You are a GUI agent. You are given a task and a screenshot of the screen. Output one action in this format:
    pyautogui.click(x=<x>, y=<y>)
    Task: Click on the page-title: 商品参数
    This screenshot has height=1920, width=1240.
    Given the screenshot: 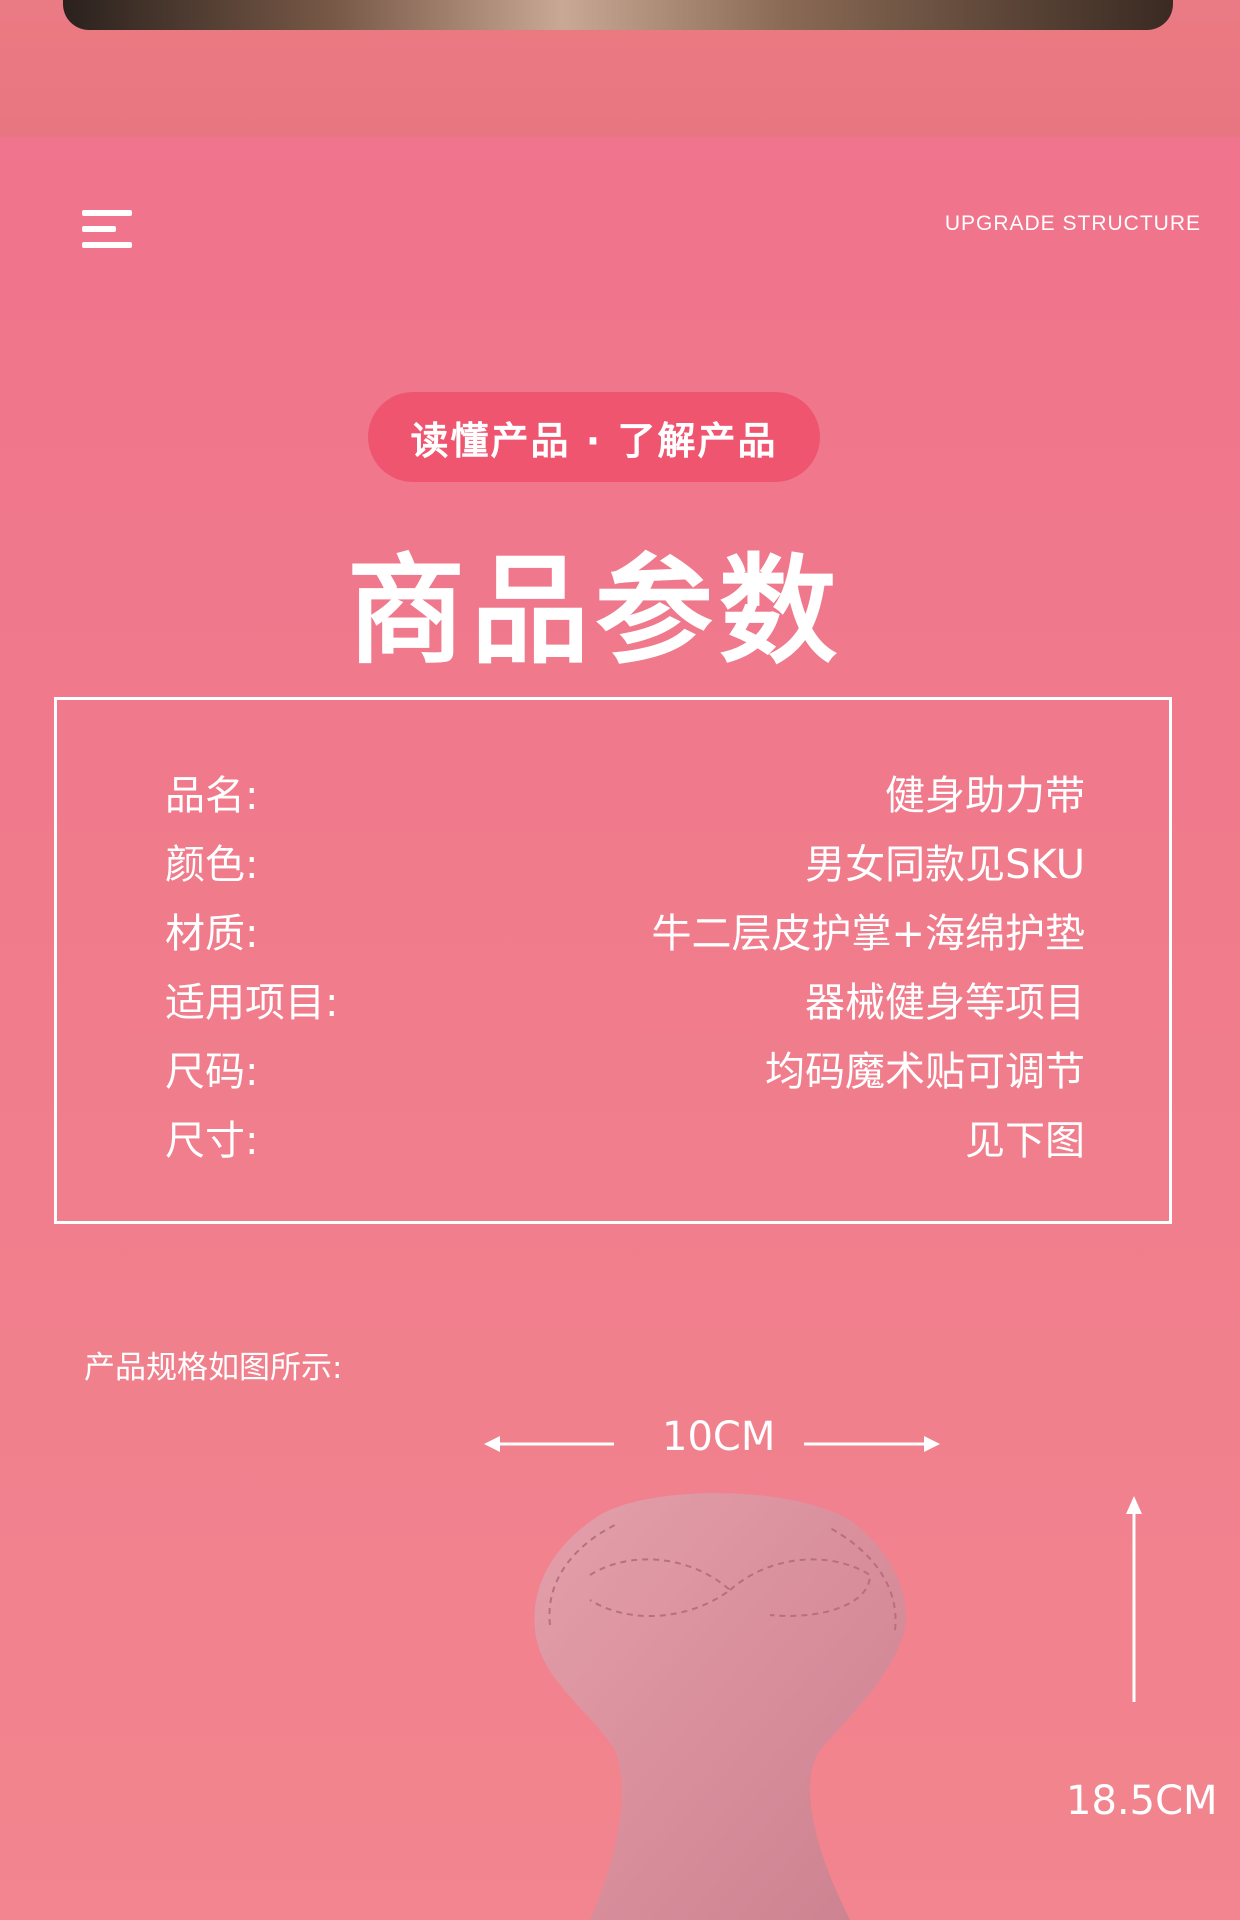 What is the action you would take?
    pyautogui.click(x=594, y=611)
    